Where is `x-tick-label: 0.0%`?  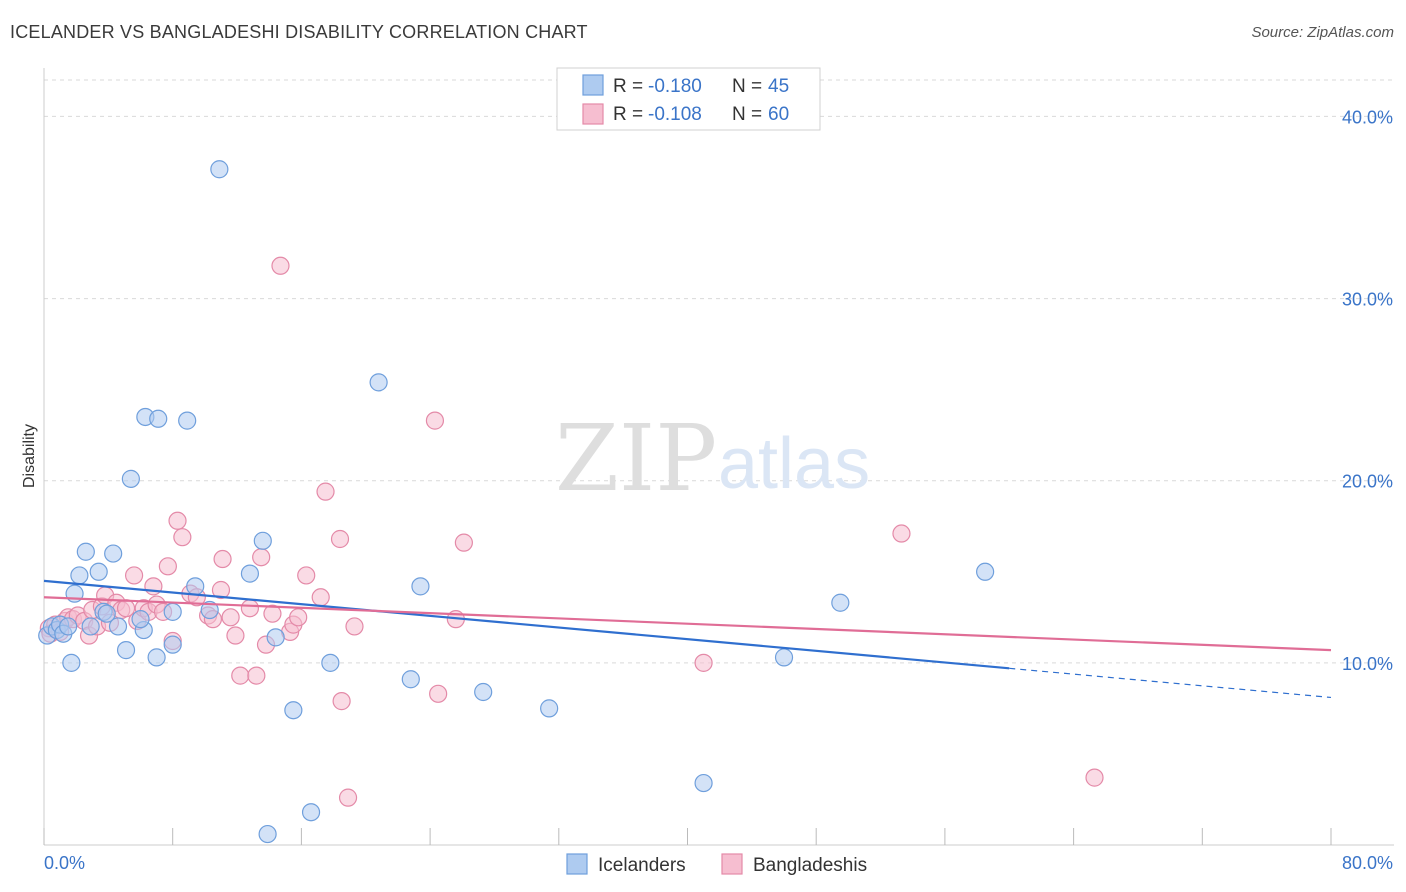
x-tick-label: 0.0% is located at coordinates (64, 863).